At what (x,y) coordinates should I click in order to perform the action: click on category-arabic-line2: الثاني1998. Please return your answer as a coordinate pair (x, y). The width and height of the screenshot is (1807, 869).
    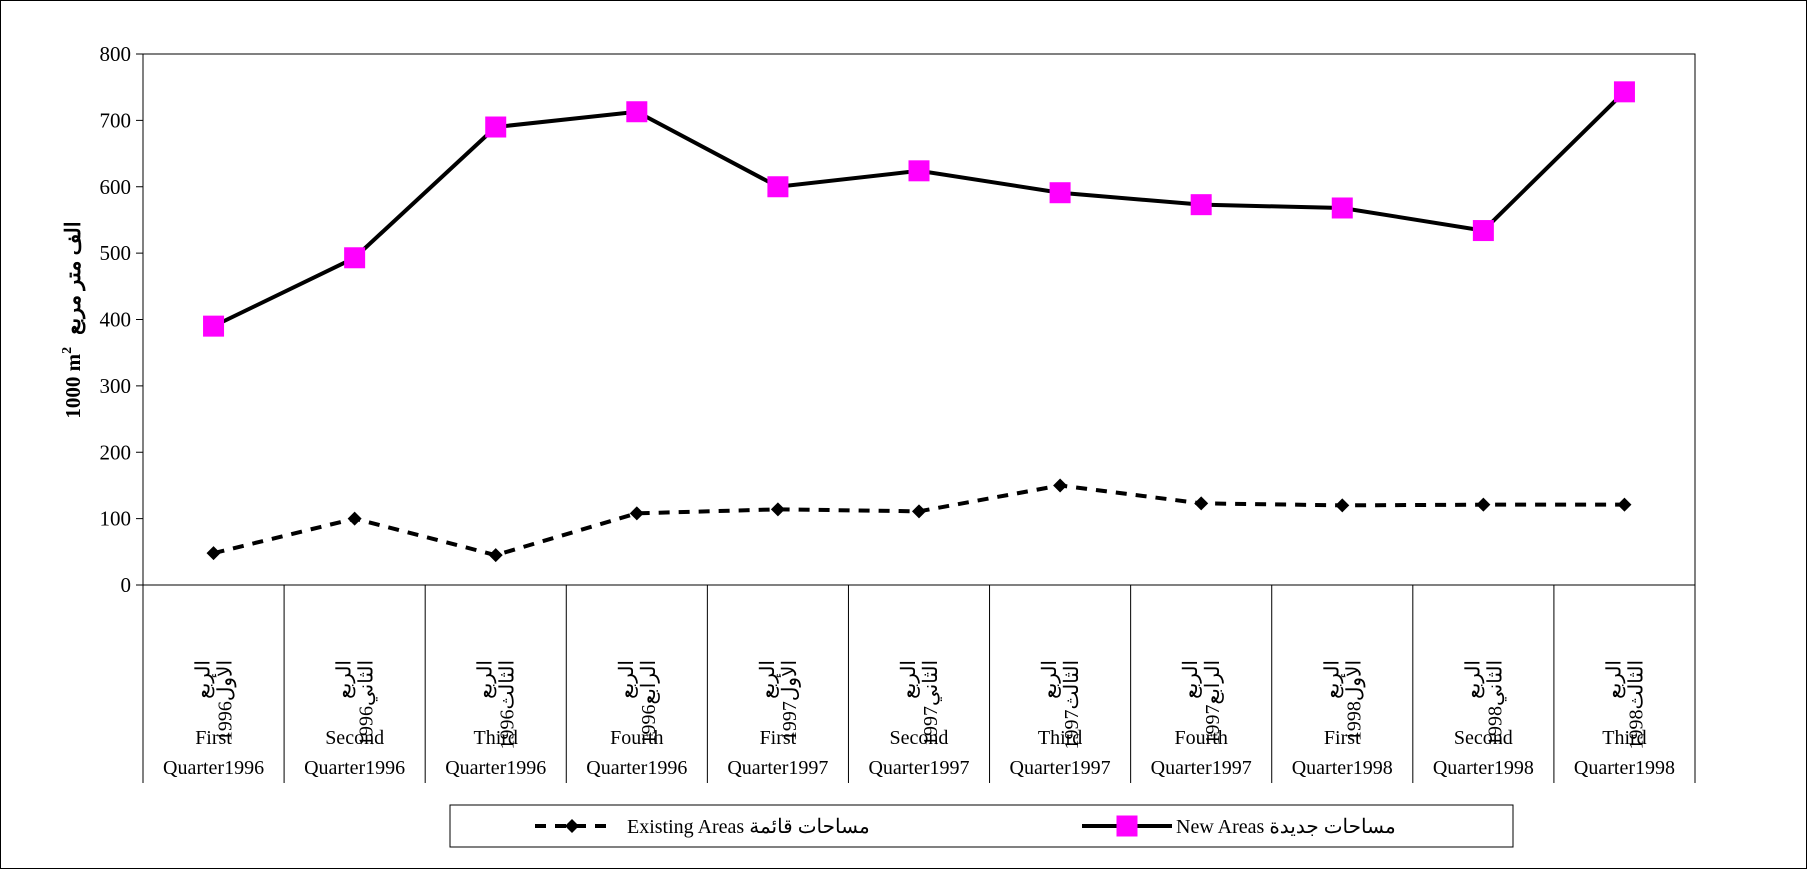
    Looking at the image, I should click on (1495, 703).